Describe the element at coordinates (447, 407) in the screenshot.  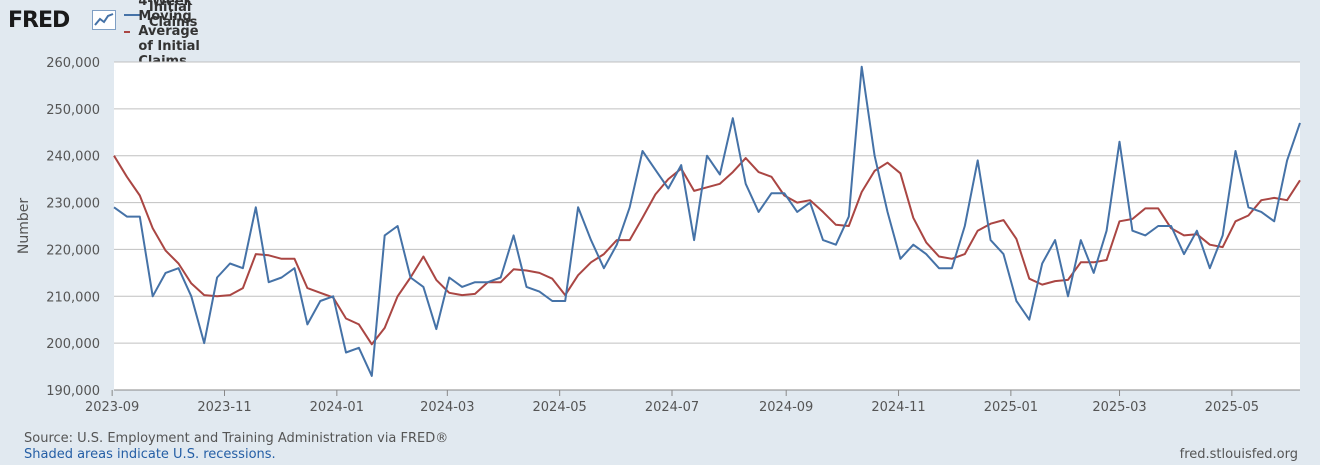
I see `x-tick-label: 2024-03` at that location.